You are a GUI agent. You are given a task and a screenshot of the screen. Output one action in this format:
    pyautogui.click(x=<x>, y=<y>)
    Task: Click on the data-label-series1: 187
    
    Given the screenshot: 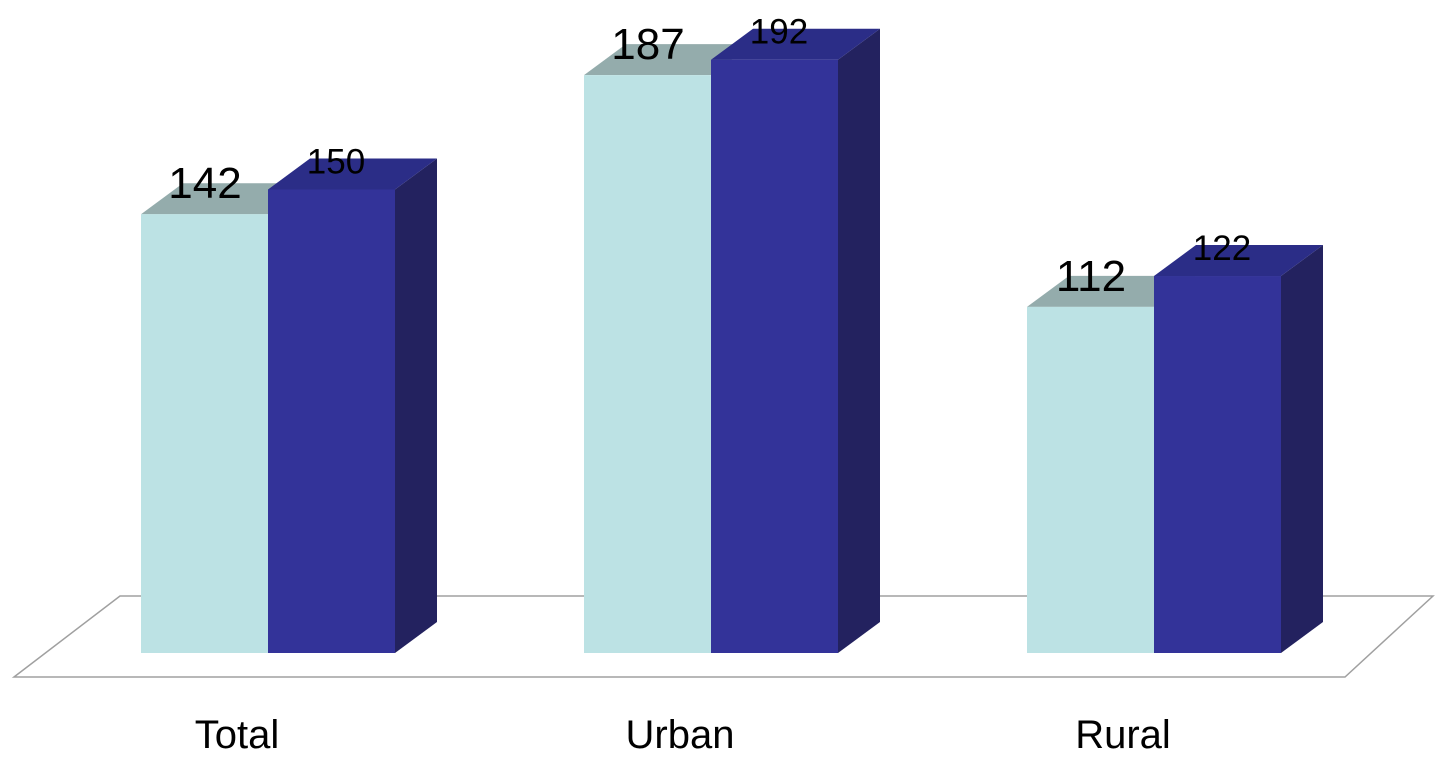 What is the action you would take?
    pyautogui.click(x=647, y=44)
    